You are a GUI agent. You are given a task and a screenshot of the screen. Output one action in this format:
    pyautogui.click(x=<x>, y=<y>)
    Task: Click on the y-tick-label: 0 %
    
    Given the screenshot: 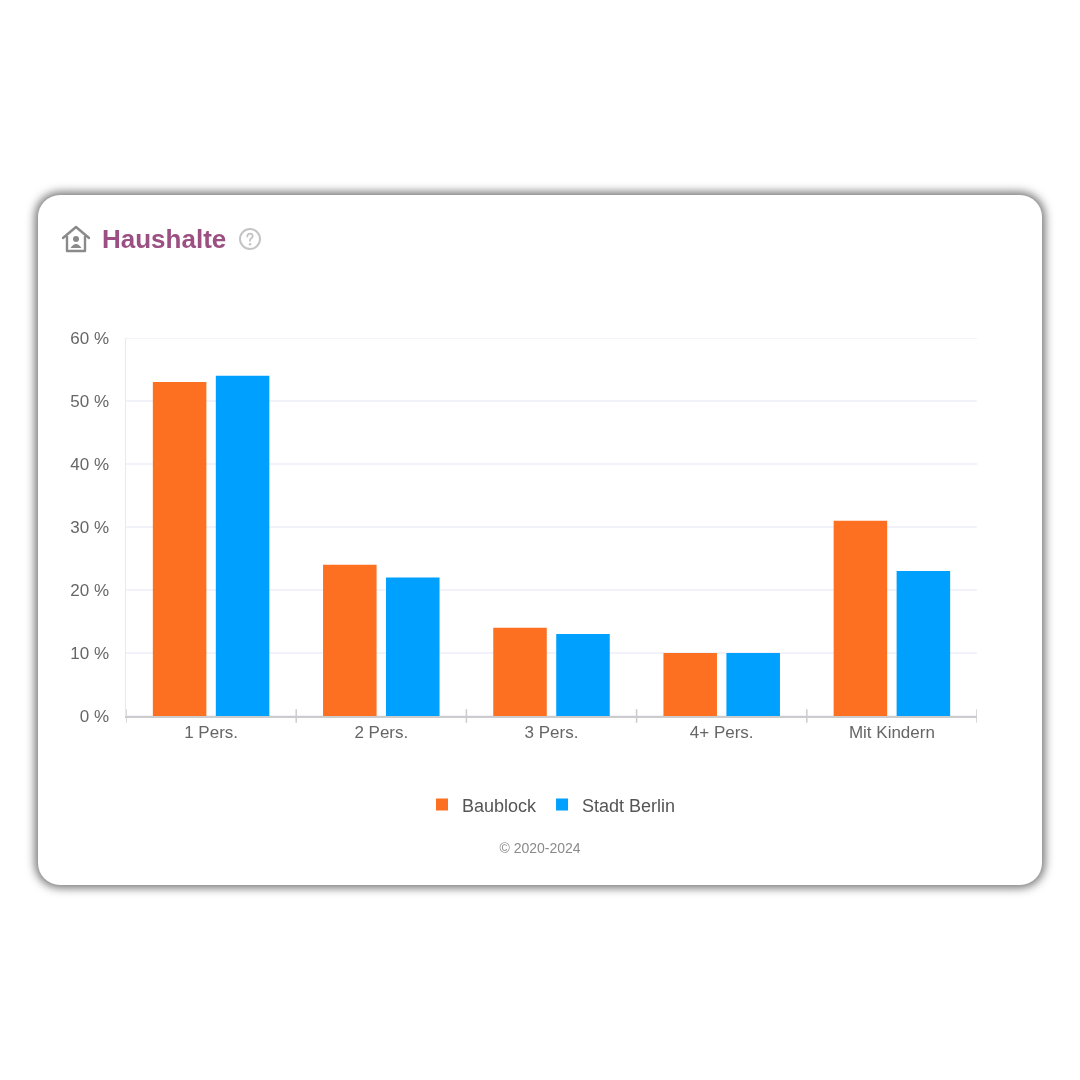 What is the action you would take?
    pyautogui.click(x=94, y=716)
    